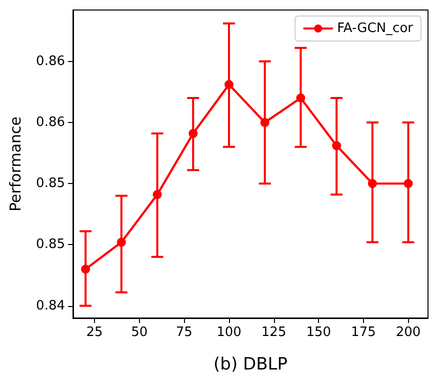 The height and width of the screenshot is (378, 437). I want to click on x-tick-label: 50, so click(139, 332).